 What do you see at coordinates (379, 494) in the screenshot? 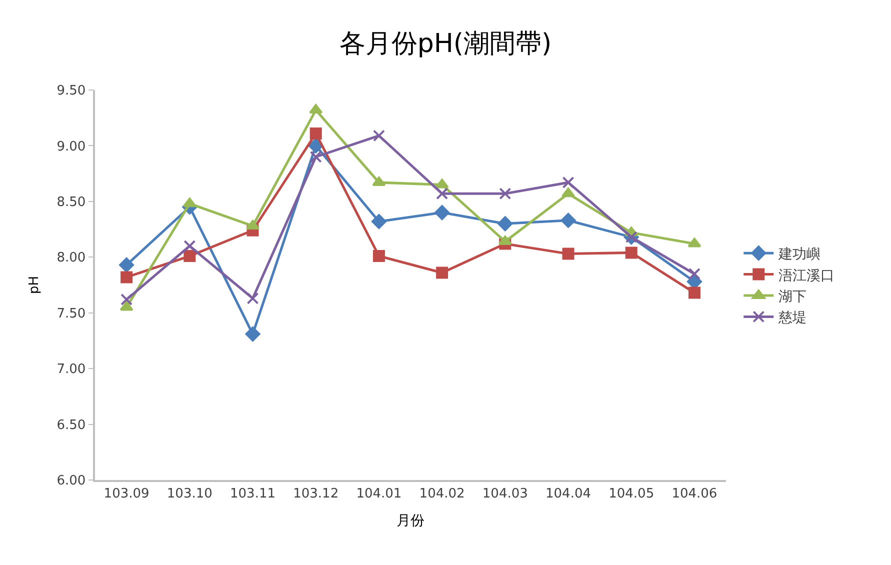
I see `x-tick-label: 104.01` at bounding box center [379, 494].